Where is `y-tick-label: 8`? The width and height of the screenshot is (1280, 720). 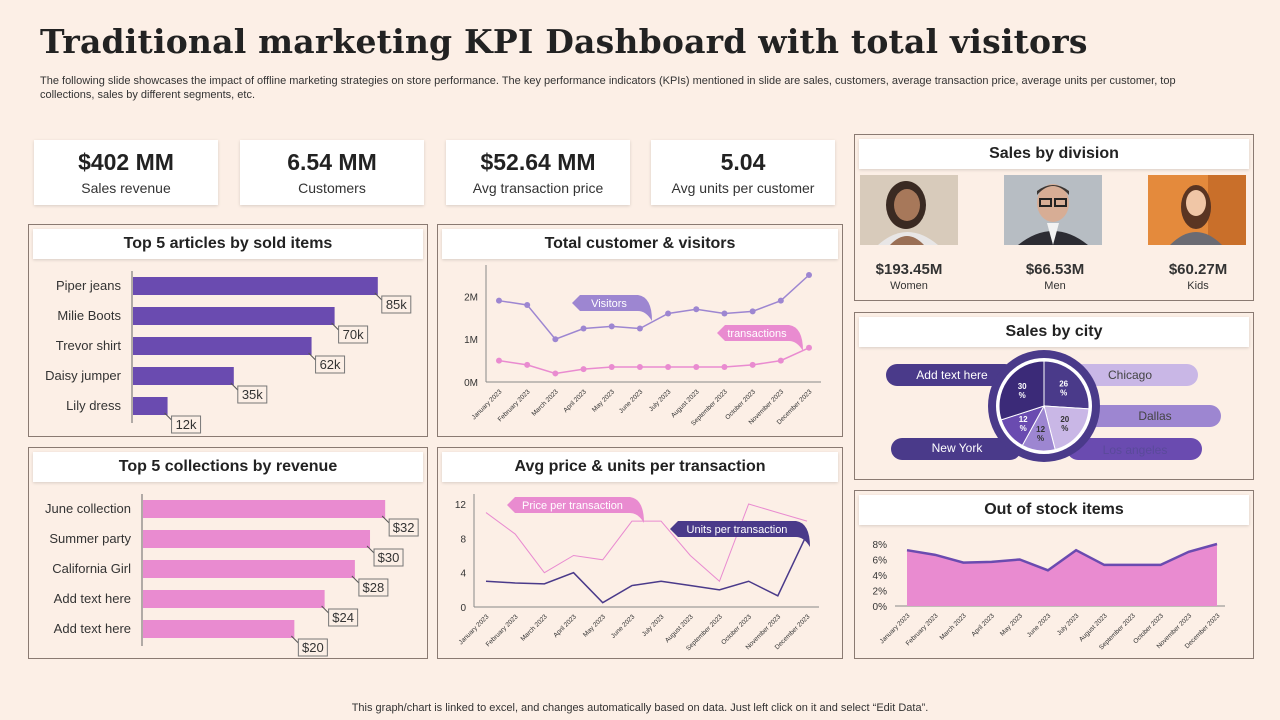
y-tick-label: 8 is located at coordinates (463, 539).